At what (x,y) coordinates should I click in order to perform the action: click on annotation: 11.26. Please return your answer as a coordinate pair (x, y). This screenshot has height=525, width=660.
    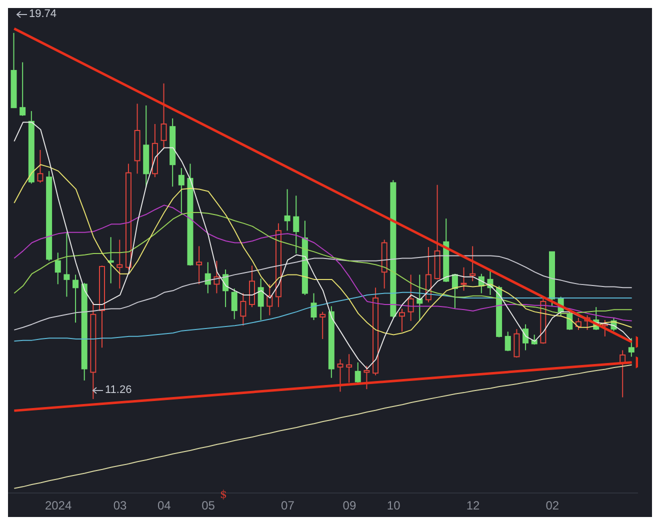
    Looking at the image, I should click on (118, 390).